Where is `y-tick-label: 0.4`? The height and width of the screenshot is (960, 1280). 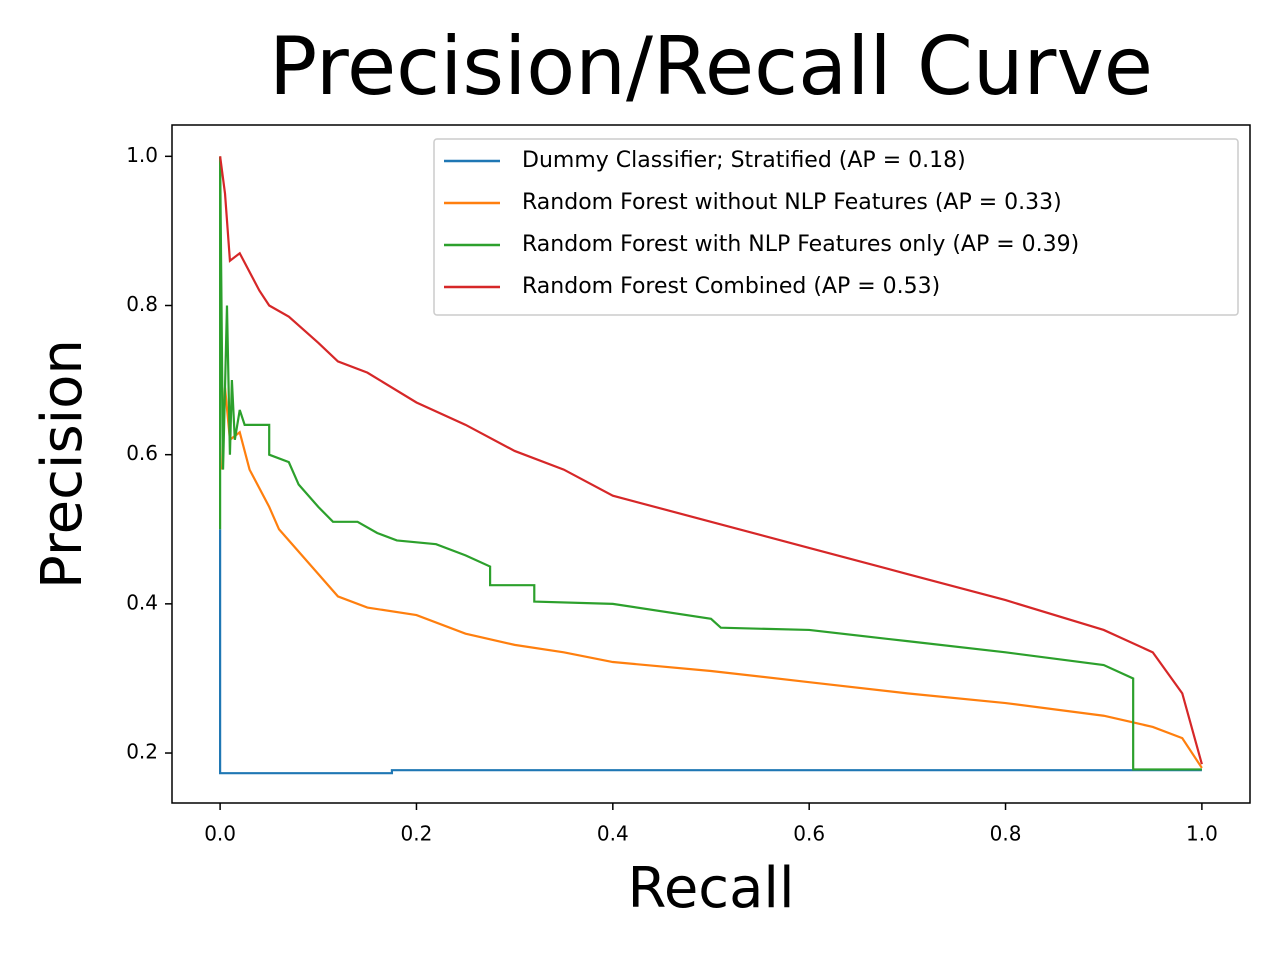 y-tick-label: 0.4 is located at coordinates (142, 602).